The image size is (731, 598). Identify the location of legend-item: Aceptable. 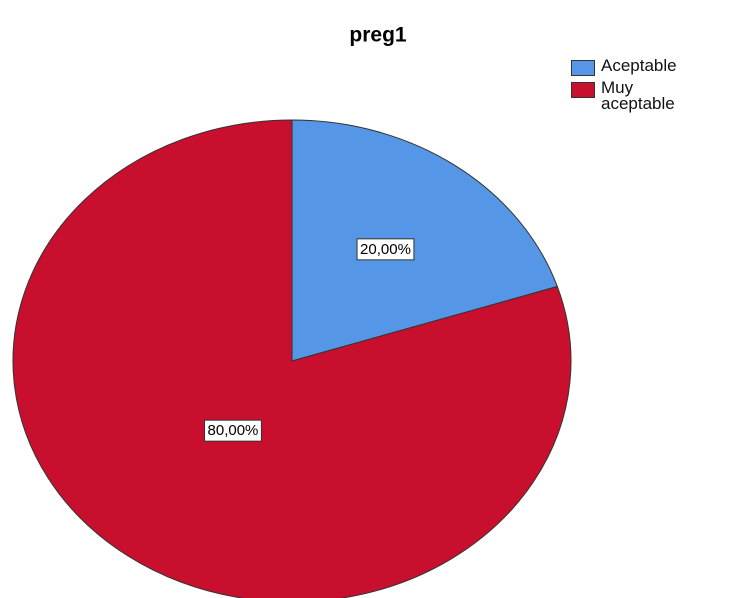
(636, 66).